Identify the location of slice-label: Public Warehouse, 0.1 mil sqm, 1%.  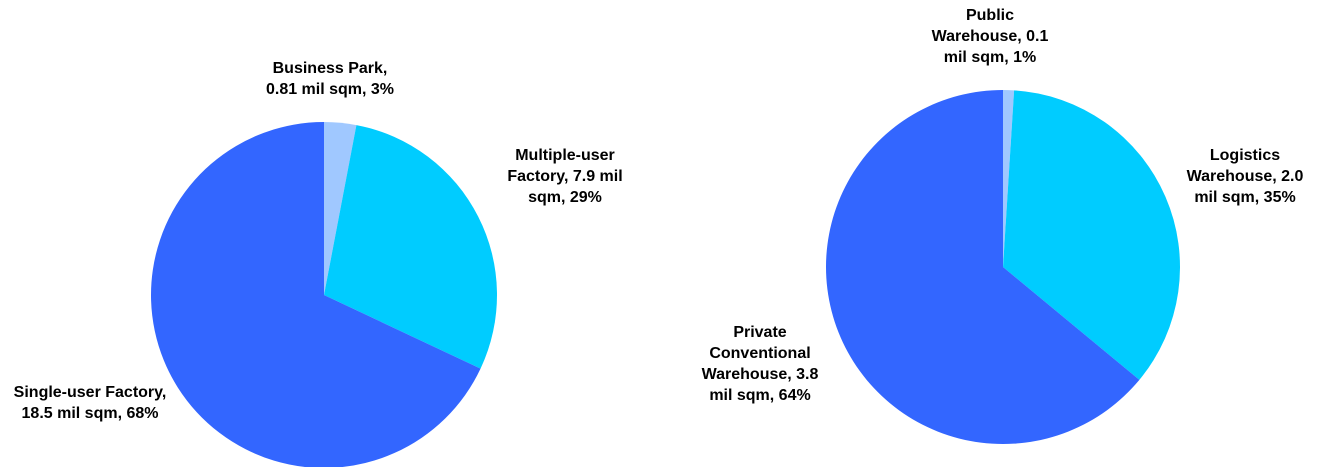
(990, 36).